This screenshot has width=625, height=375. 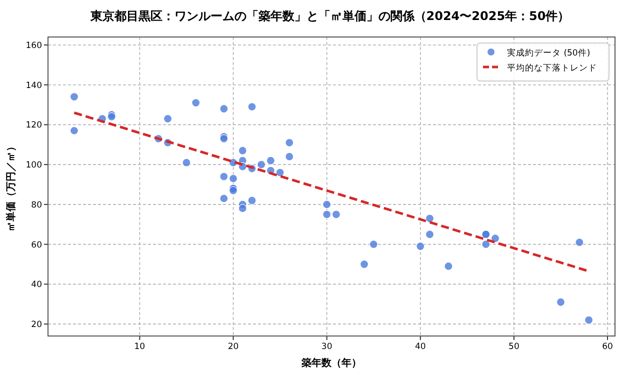 I want to click on x-tick-label: 10, so click(x=140, y=347).